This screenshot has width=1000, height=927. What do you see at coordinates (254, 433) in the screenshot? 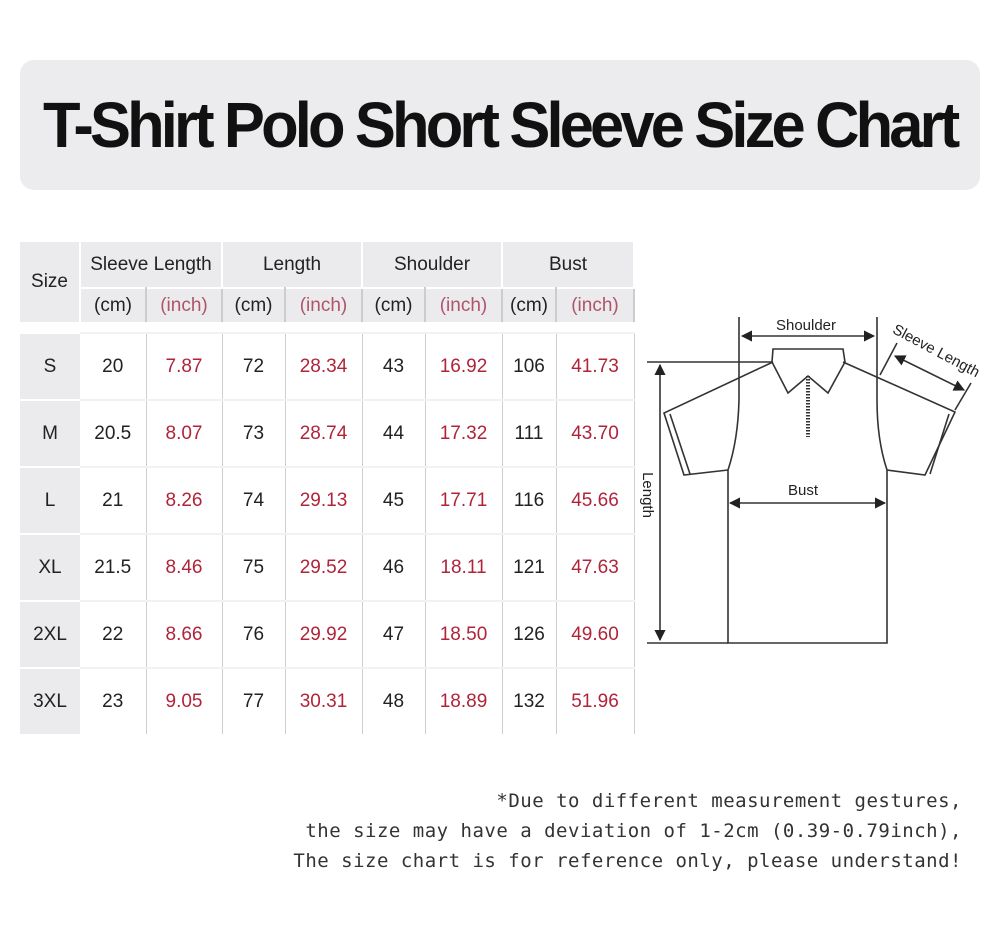
I see `cm-cell: 73` at bounding box center [254, 433].